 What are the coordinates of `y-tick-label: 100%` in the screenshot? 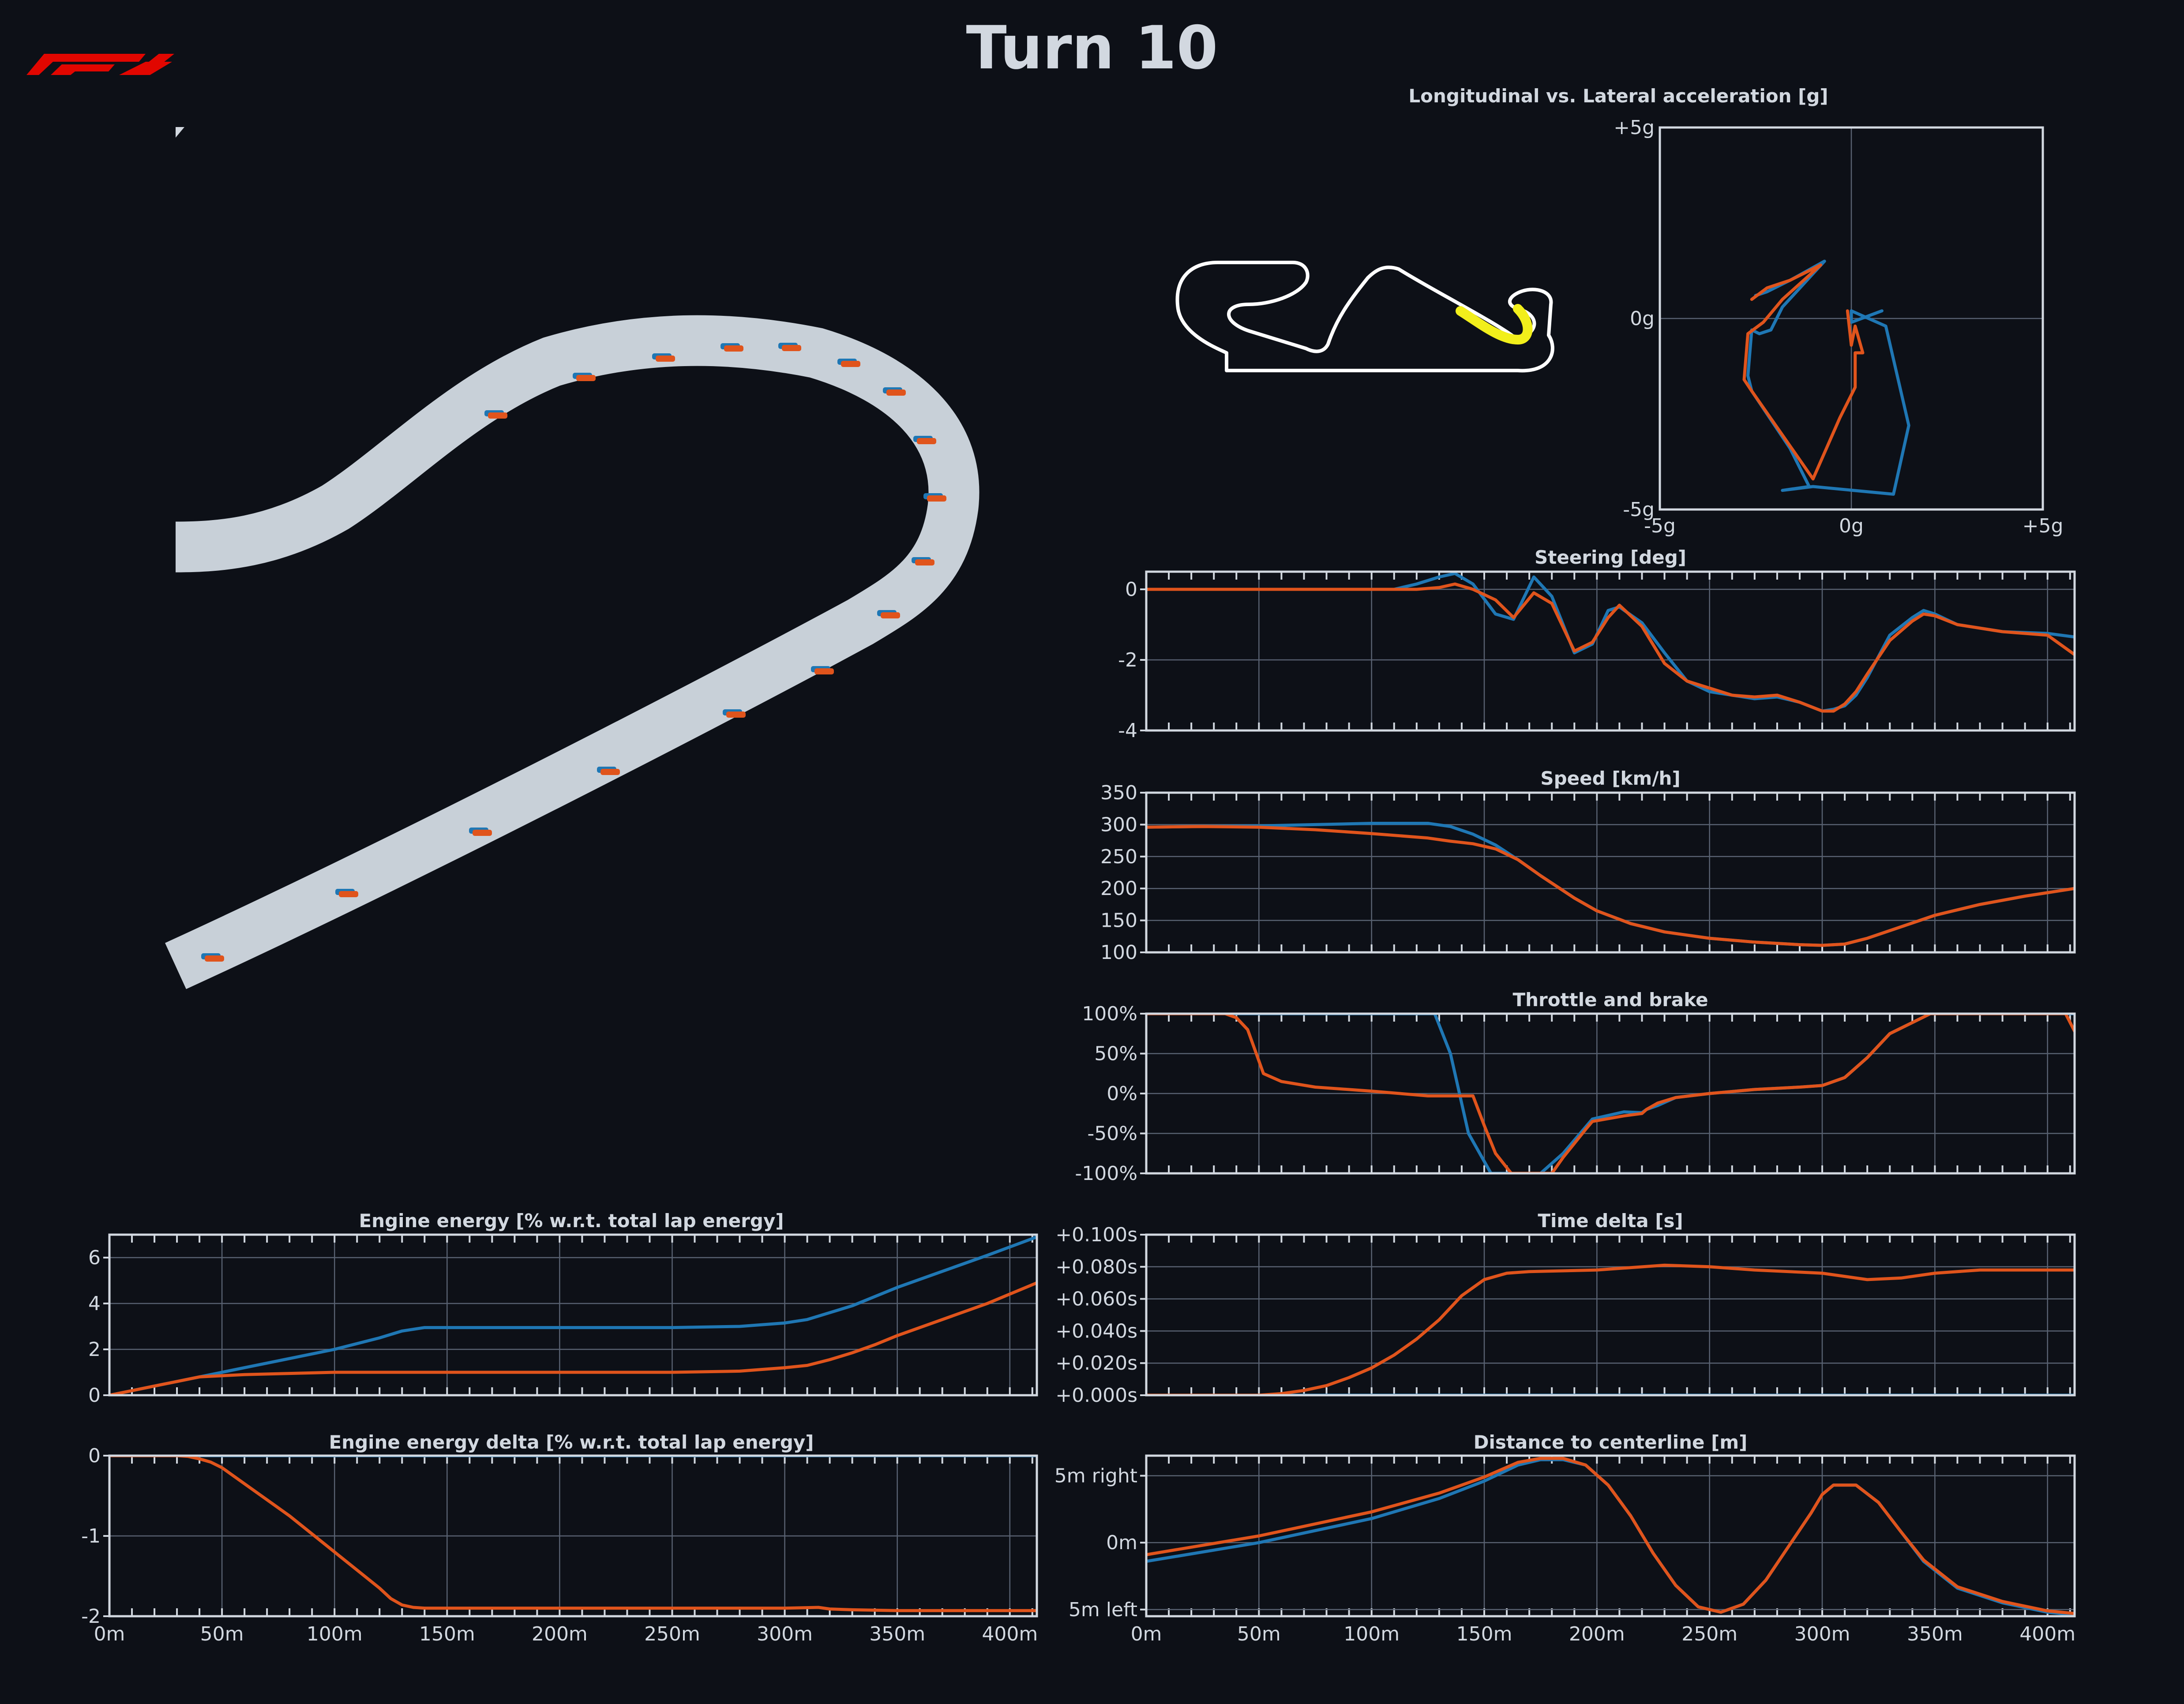 It's located at (1109, 1014).